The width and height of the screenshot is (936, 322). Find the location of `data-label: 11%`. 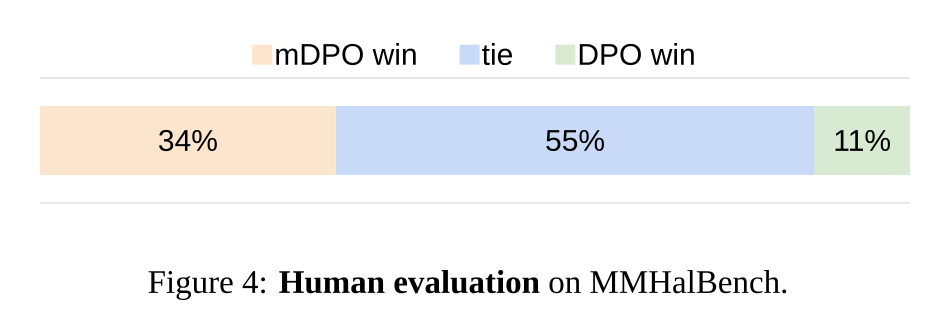

data-label: 11% is located at coordinates (863, 140).